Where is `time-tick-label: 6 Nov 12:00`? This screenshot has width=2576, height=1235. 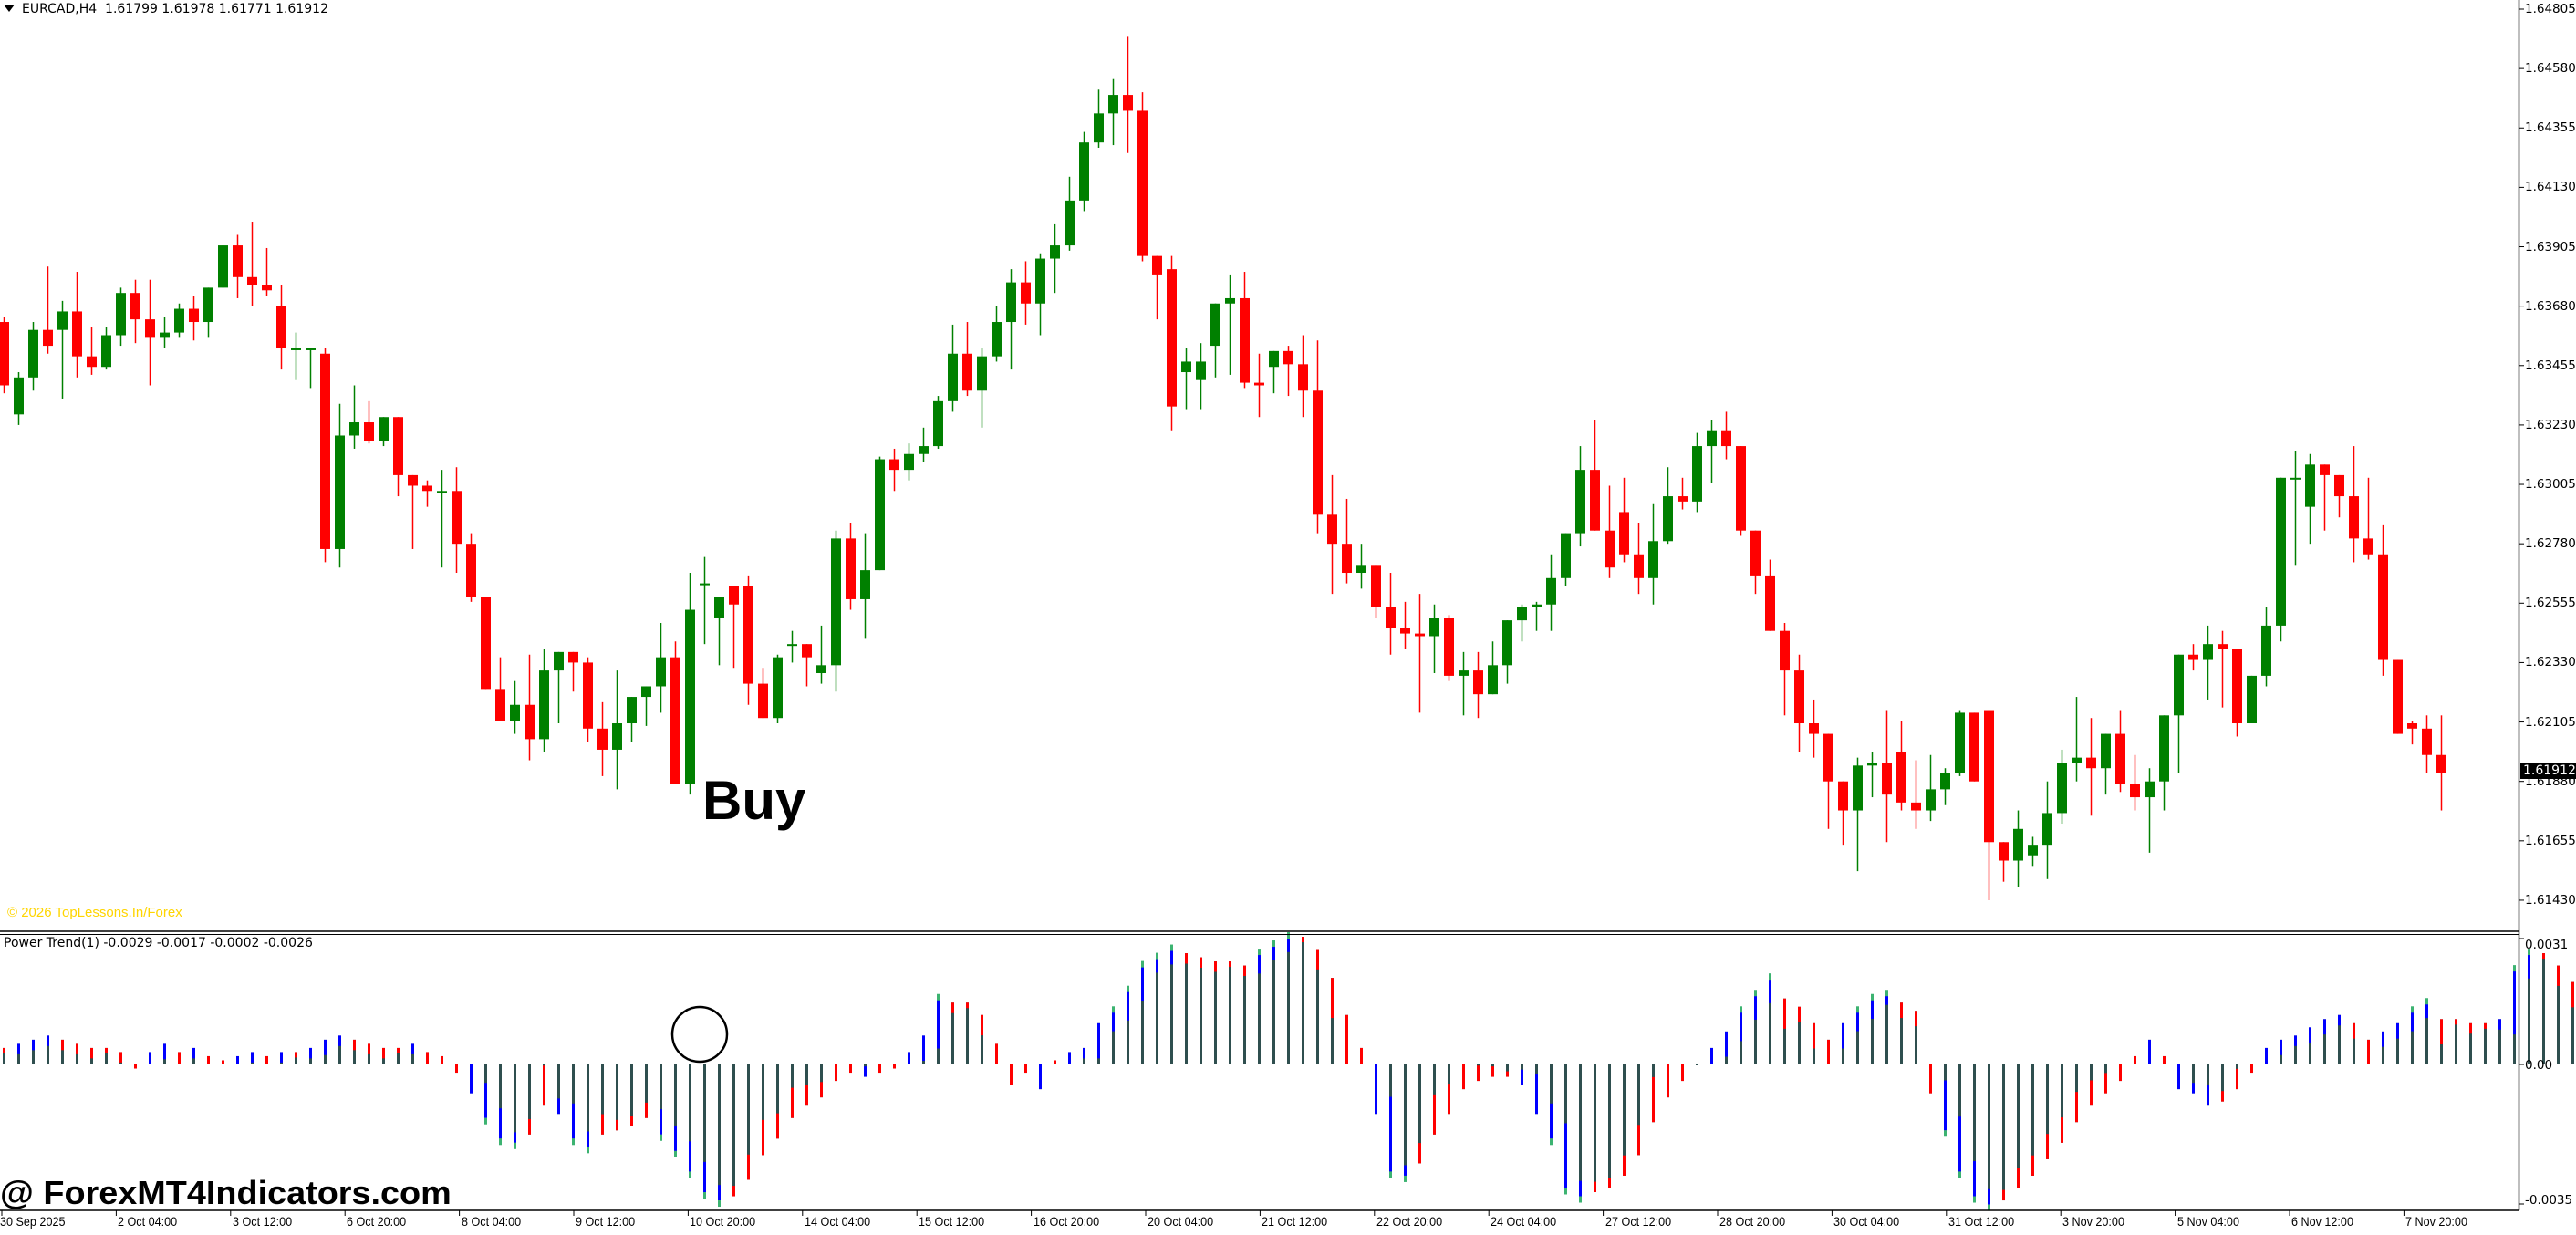 time-tick-label: 6 Nov 12:00 is located at coordinates (2322, 1221).